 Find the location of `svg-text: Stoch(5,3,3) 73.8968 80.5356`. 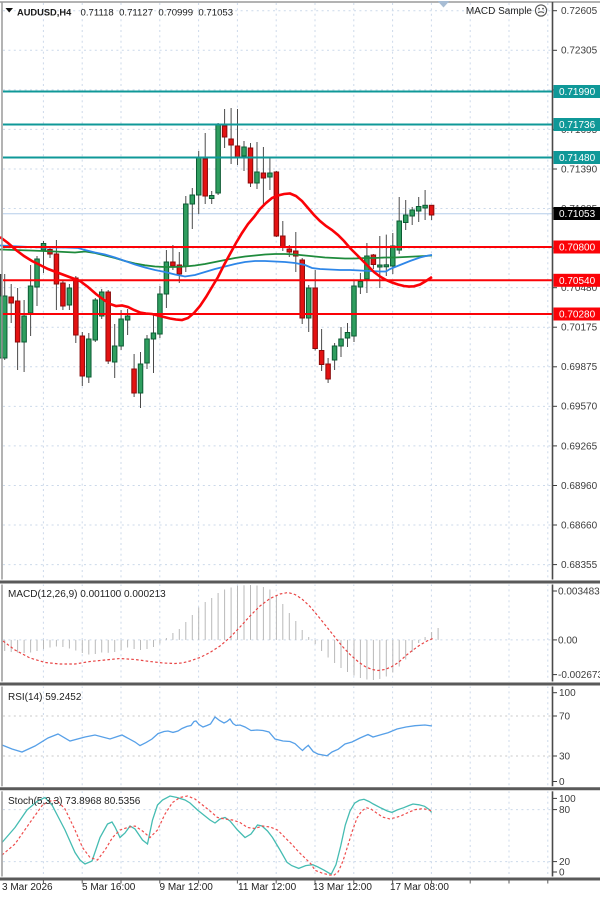

svg-text: Stoch(5,3,3) 73.8968 80.5356 is located at coordinates (74, 801).